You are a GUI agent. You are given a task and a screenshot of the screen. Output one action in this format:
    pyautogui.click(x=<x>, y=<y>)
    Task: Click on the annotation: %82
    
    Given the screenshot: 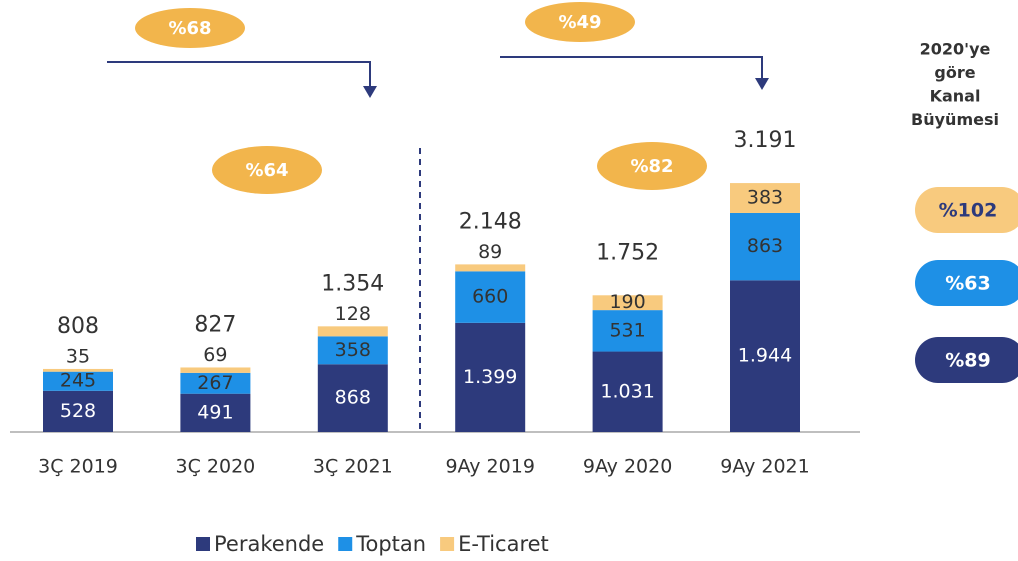 What is the action you would take?
    pyautogui.click(x=651, y=166)
    